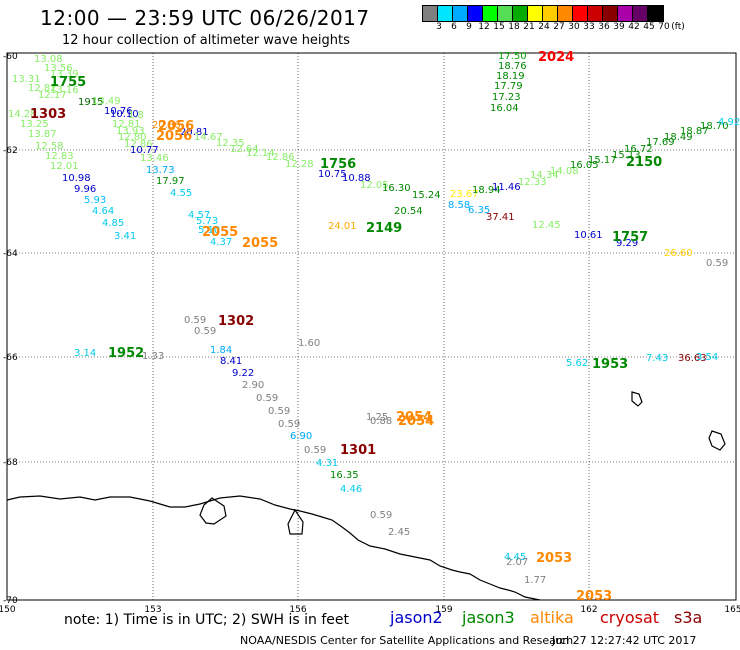 This screenshot has width=740, height=650. I want to click on wave-height-value: 6.35, so click(479, 210).